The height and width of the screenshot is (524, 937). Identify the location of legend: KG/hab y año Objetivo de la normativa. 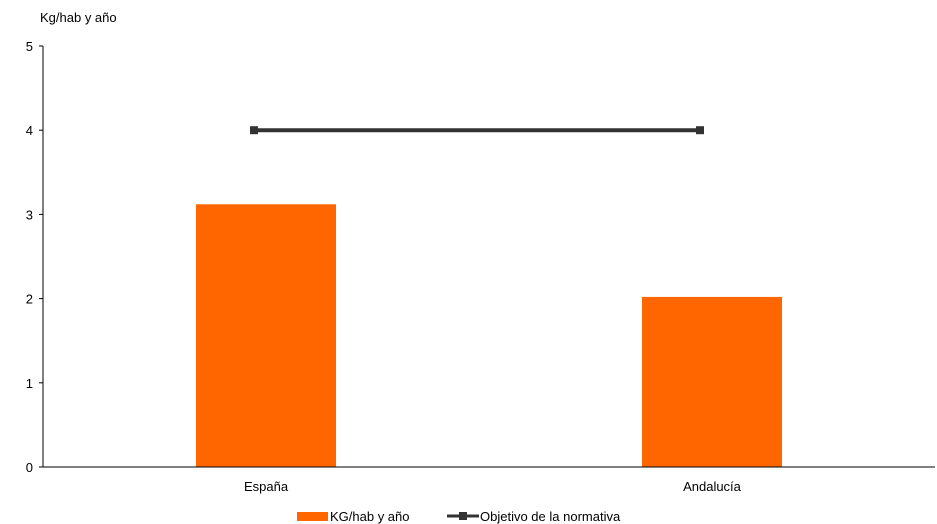
(459, 516).